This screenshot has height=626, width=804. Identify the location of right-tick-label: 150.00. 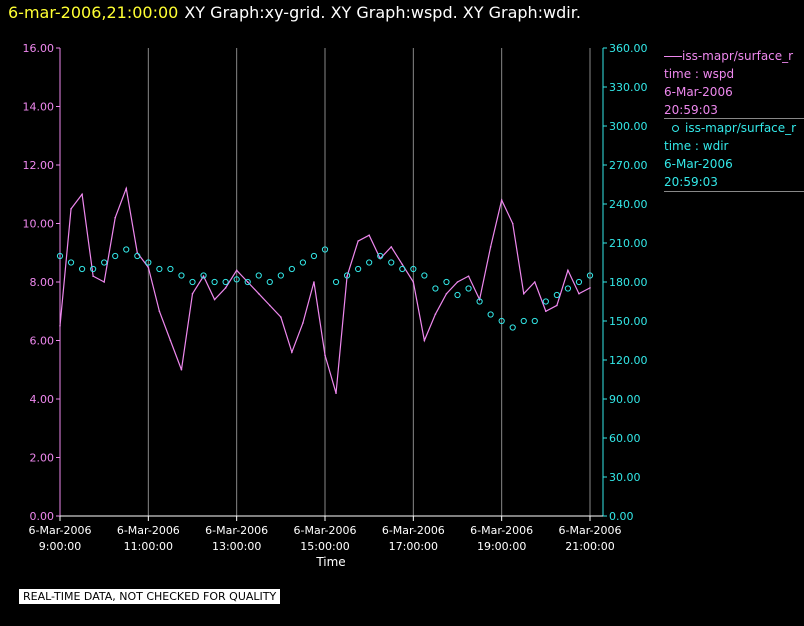
(628, 321).